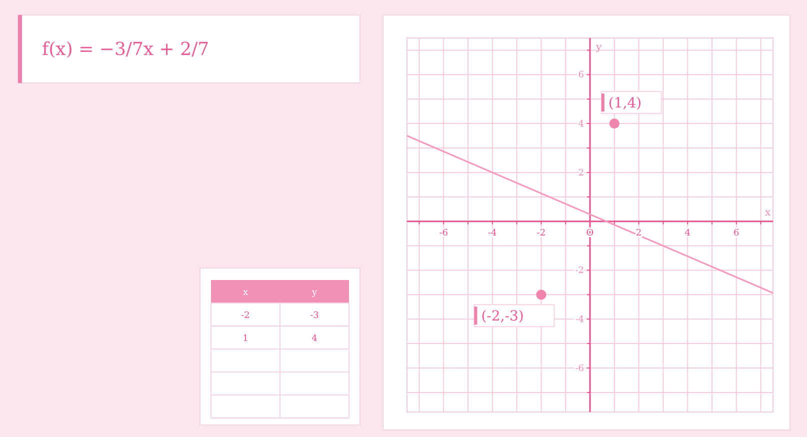 This screenshot has height=437, width=807. What do you see at coordinates (581, 173) in the screenshot?
I see `y-tick-label: 2` at bounding box center [581, 173].